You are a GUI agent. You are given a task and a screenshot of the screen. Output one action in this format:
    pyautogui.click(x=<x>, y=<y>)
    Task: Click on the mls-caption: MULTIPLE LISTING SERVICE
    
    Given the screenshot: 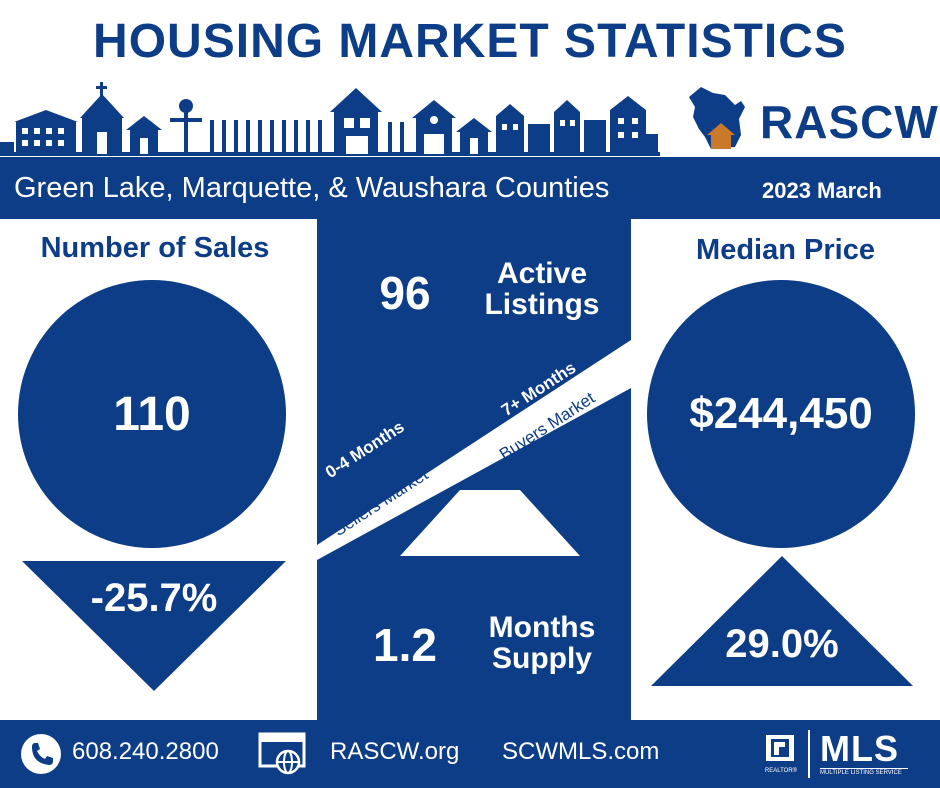 What is the action you would take?
    pyautogui.click(x=864, y=772)
    